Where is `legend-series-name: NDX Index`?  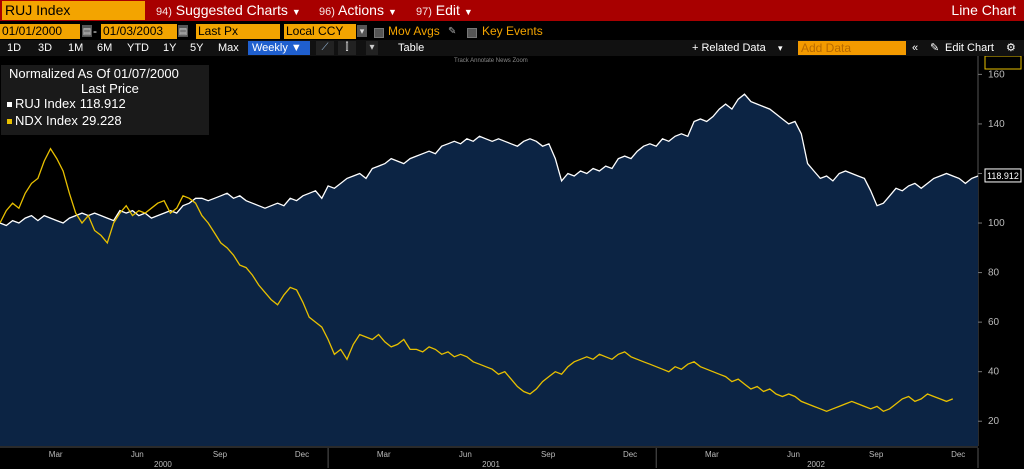 legend-series-name: NDX Index is located at coordinates (46, 120).